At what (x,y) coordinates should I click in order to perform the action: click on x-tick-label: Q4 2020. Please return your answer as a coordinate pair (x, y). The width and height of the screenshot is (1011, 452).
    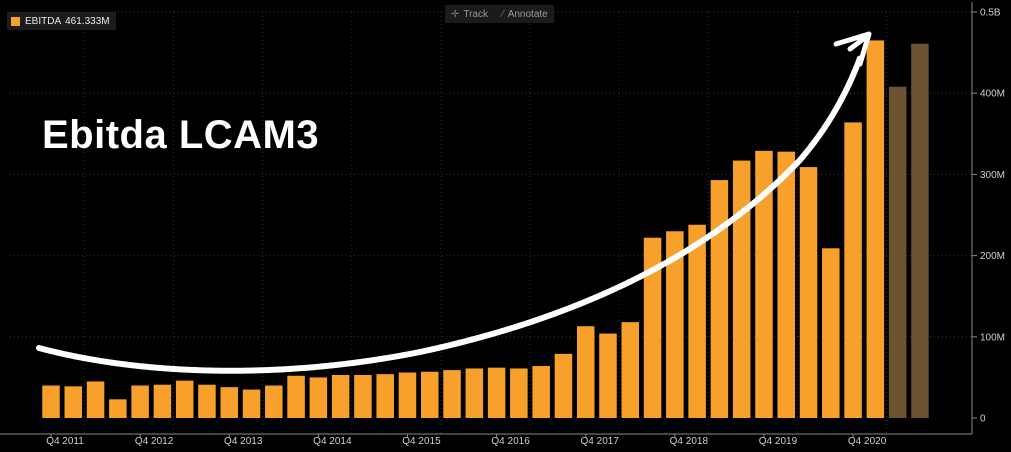
    Looking at the image, I should click on (867, 441).